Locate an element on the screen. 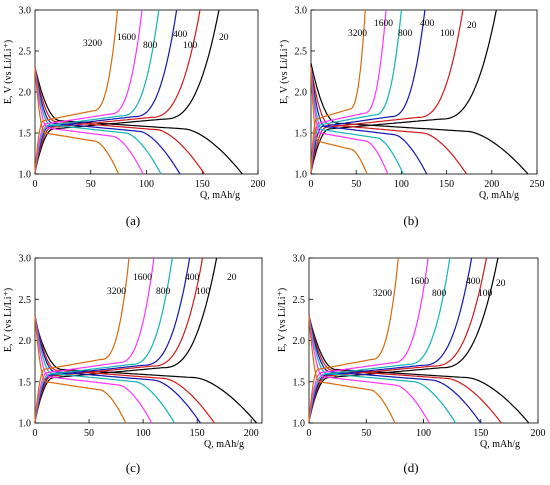 This screenshot has height=485, width=550. panel-label: (c) is located at coordinates (133, 467).